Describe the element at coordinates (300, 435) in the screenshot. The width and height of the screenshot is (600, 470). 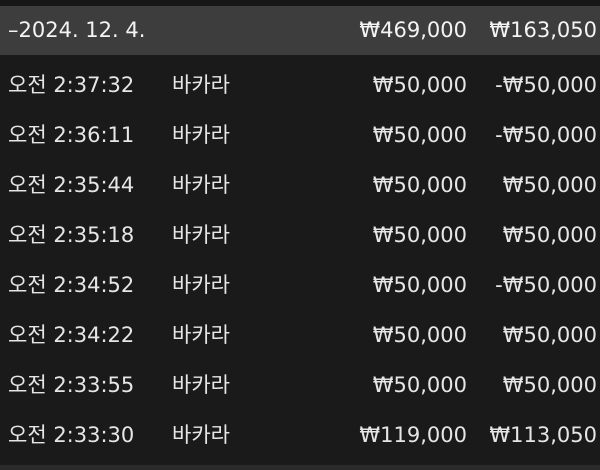
I see `table-row: 오전 2:33:30 바카라 ₩119,000 ₩113,050` at that location.